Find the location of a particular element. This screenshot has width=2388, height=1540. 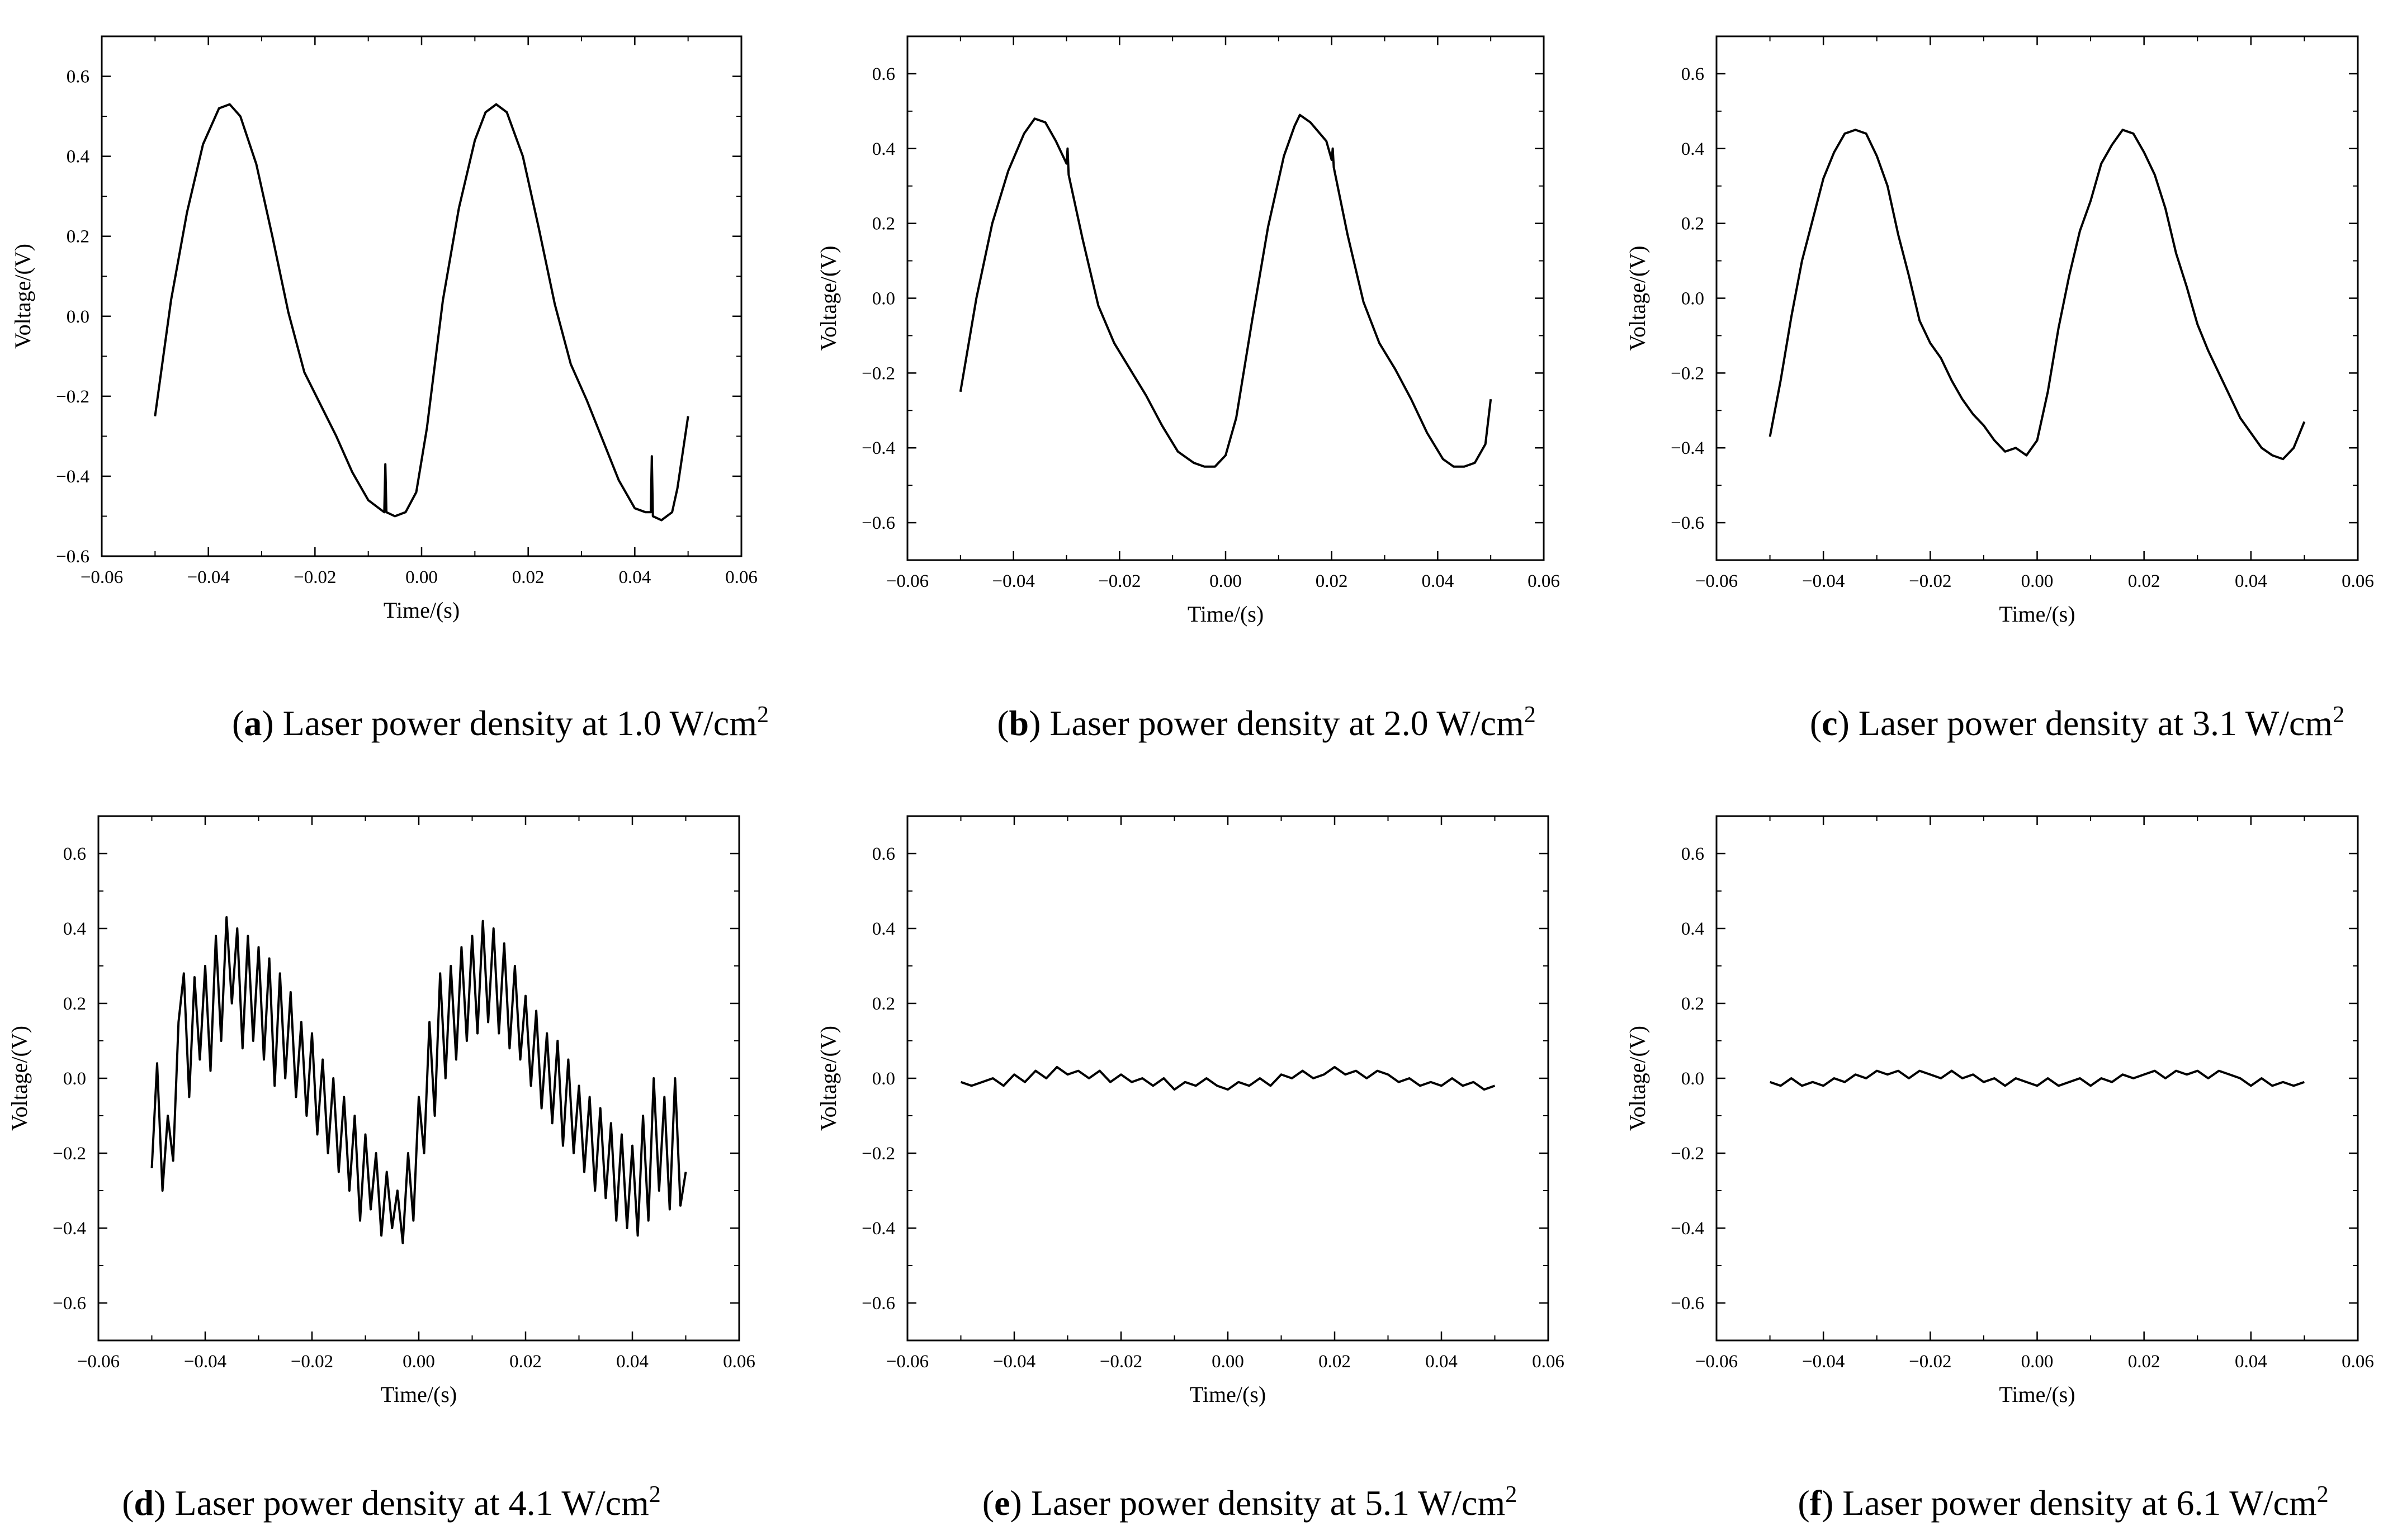

x-tick-label-c: −0.04 is located at coordinates (1823, 581).